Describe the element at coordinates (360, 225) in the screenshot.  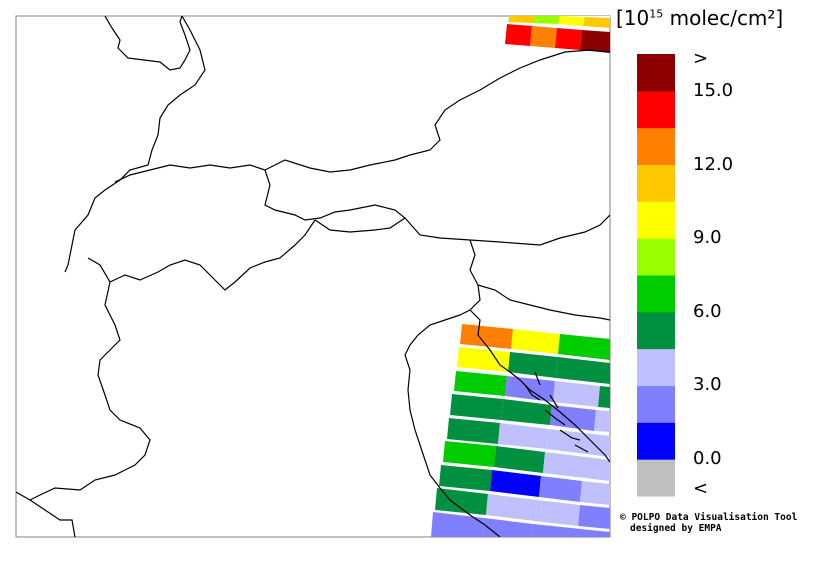
I see `border-italy-austria` at that location.